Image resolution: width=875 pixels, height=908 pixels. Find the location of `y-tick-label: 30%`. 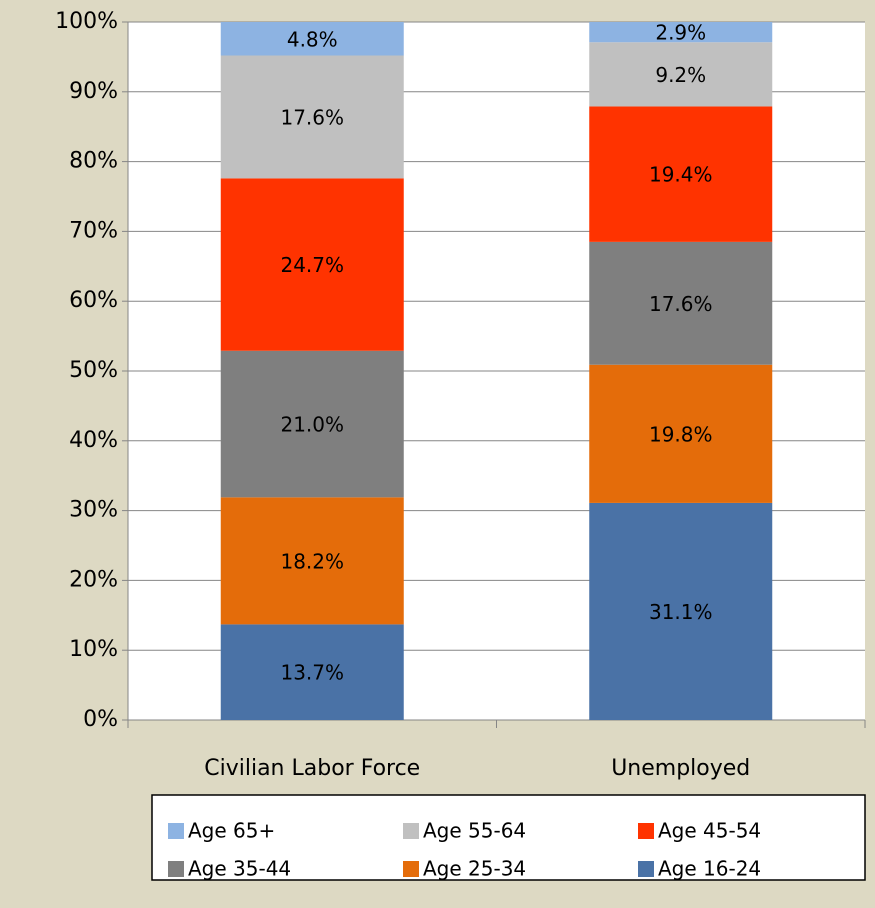

y-tick-label: 30% is located at coordinates (93, 510).